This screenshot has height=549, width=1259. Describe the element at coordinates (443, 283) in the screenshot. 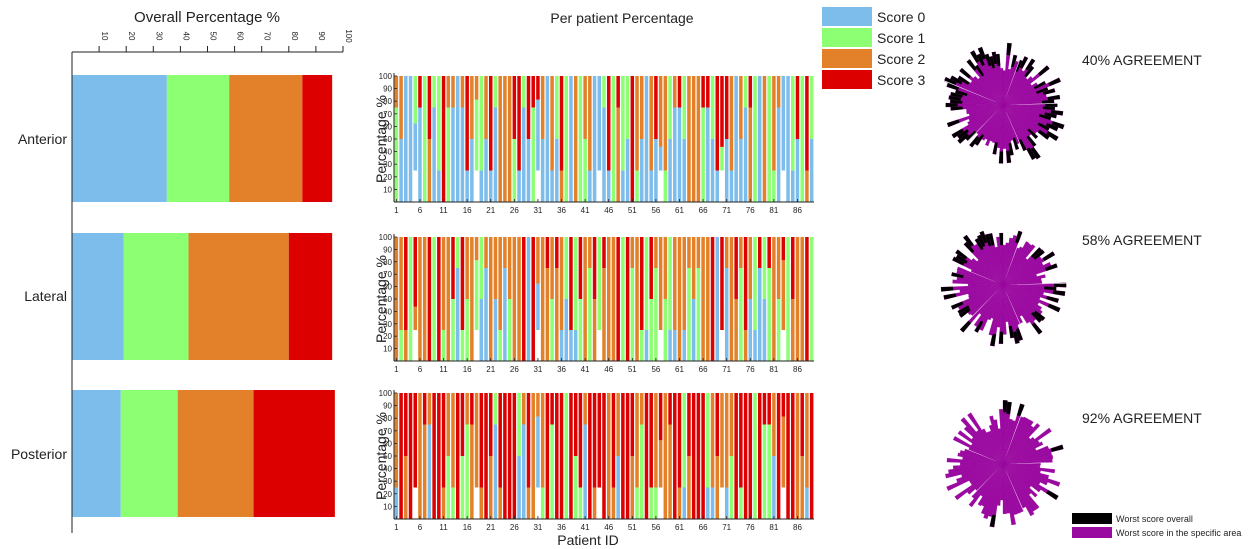

I see `patient-bar-11-score2` at that location.